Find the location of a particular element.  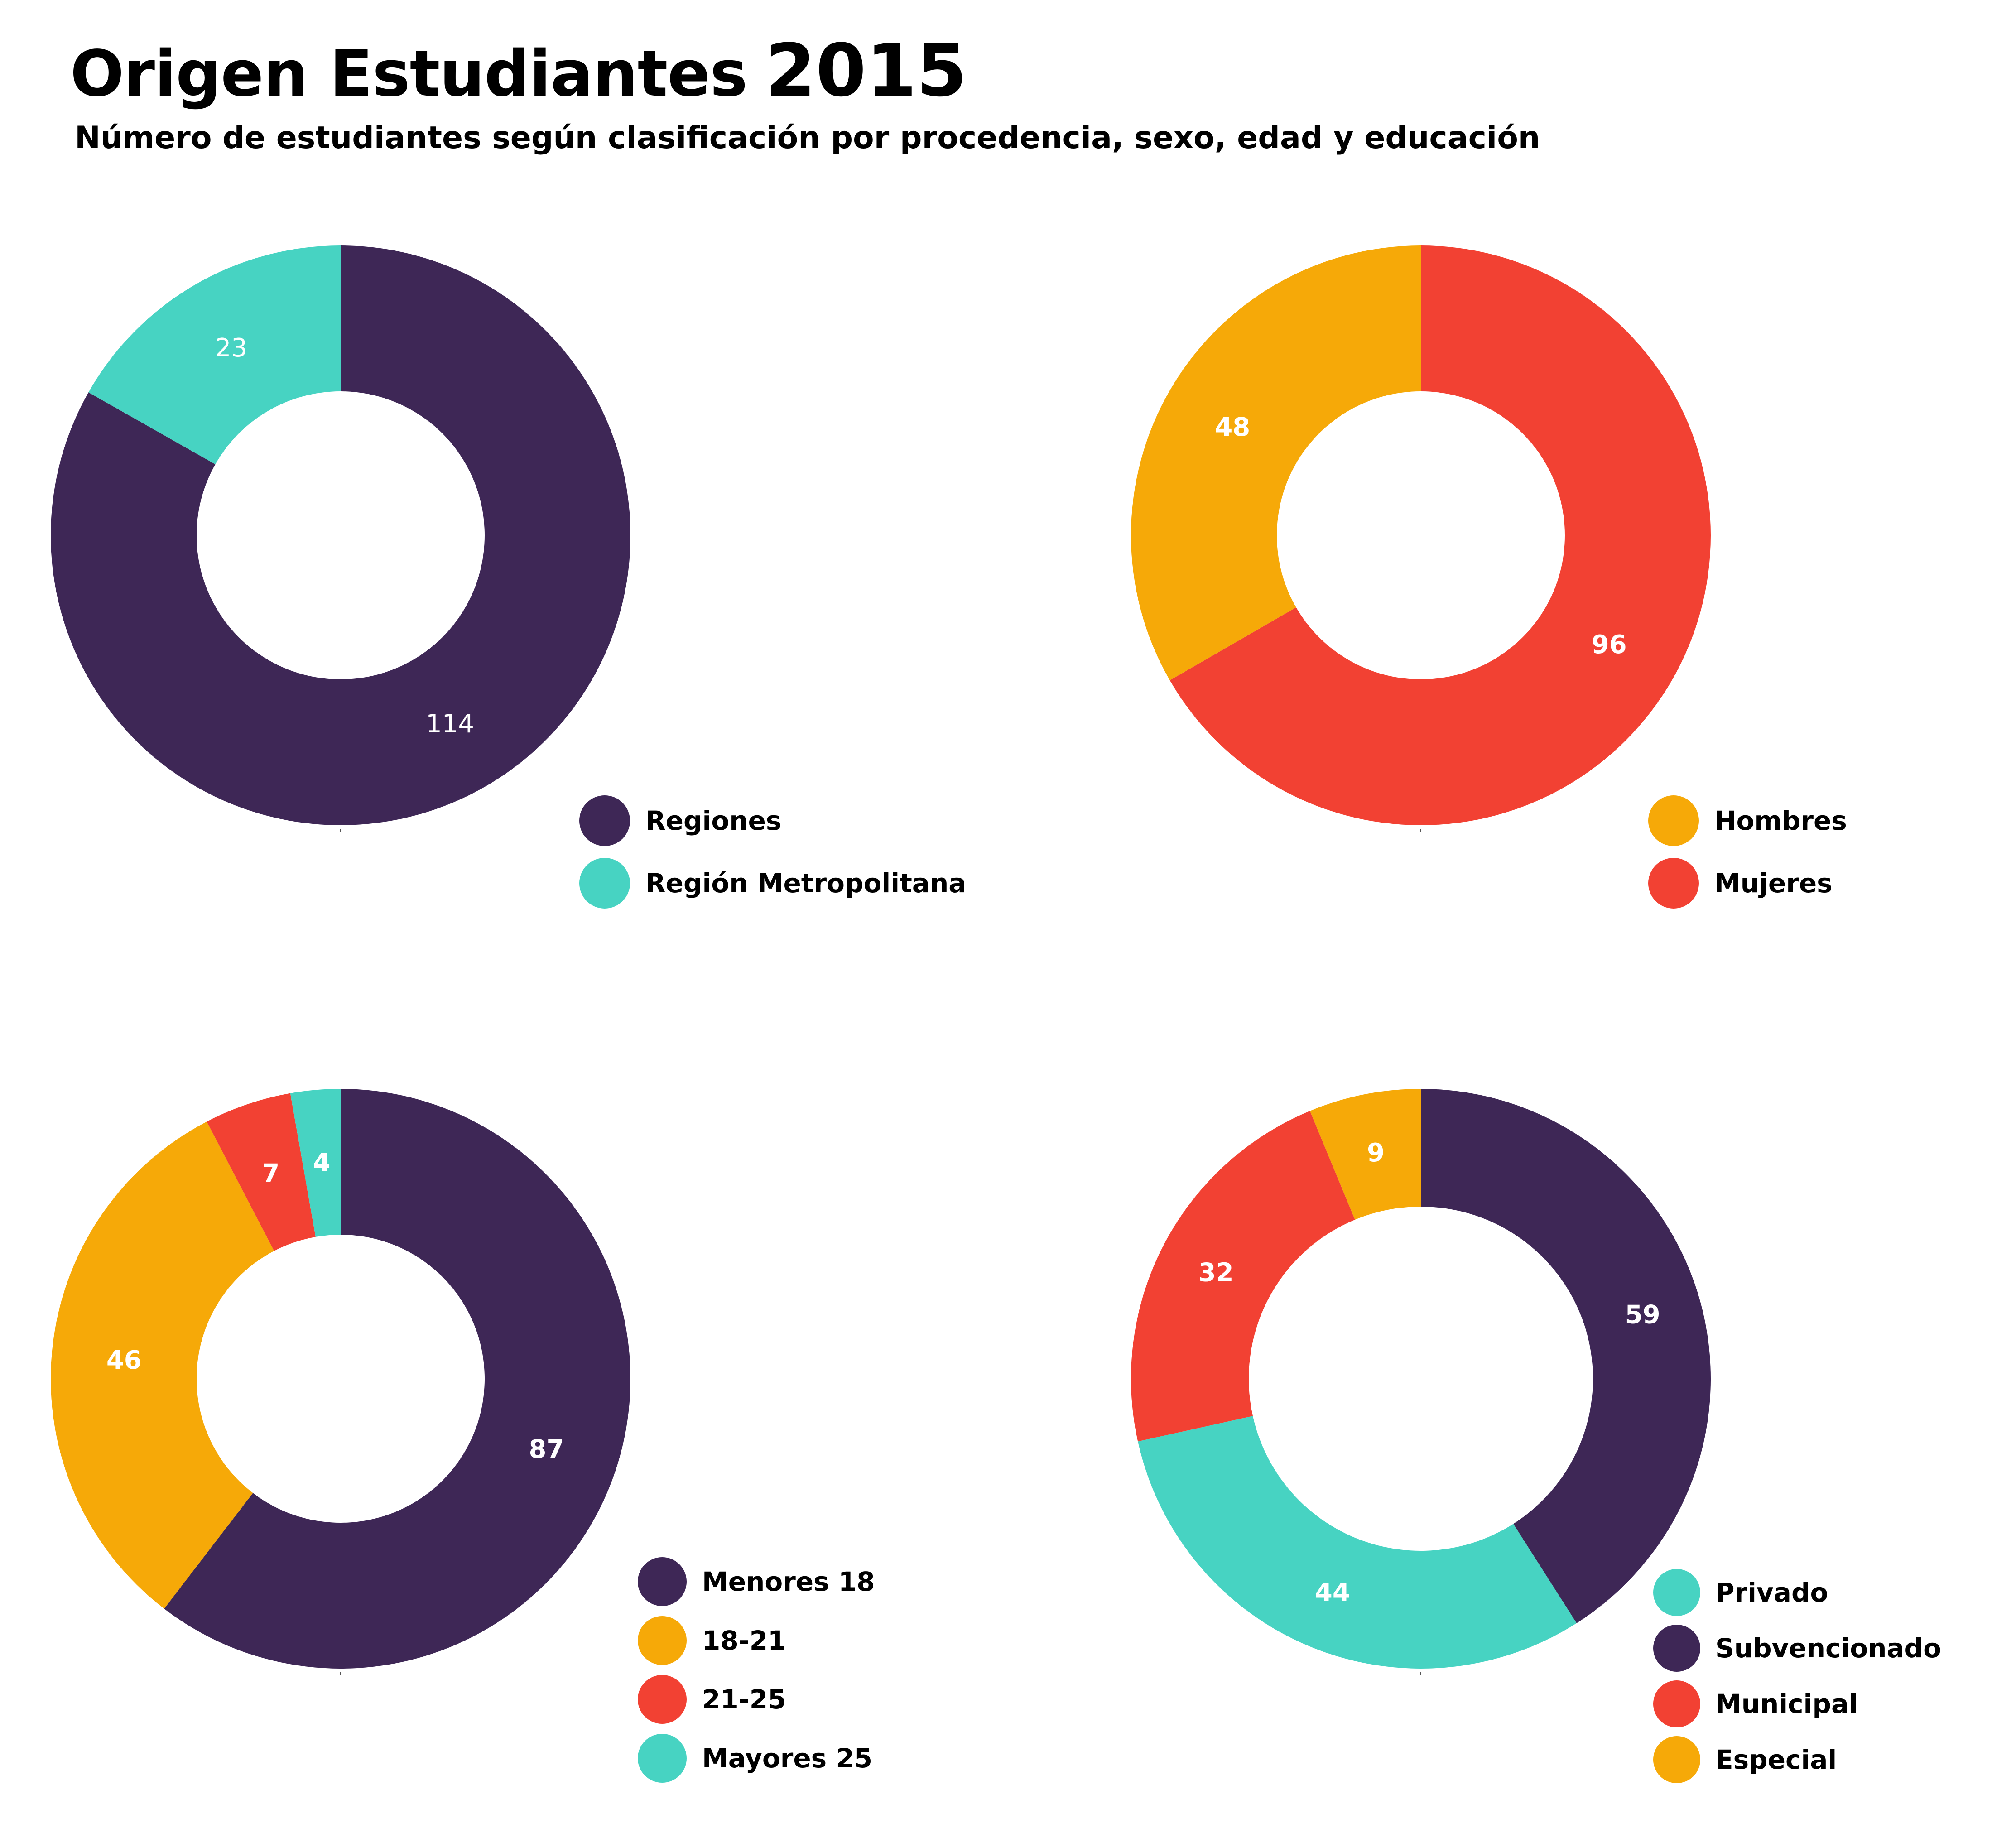

slice-hombres is located at coordinates (1276, 462).